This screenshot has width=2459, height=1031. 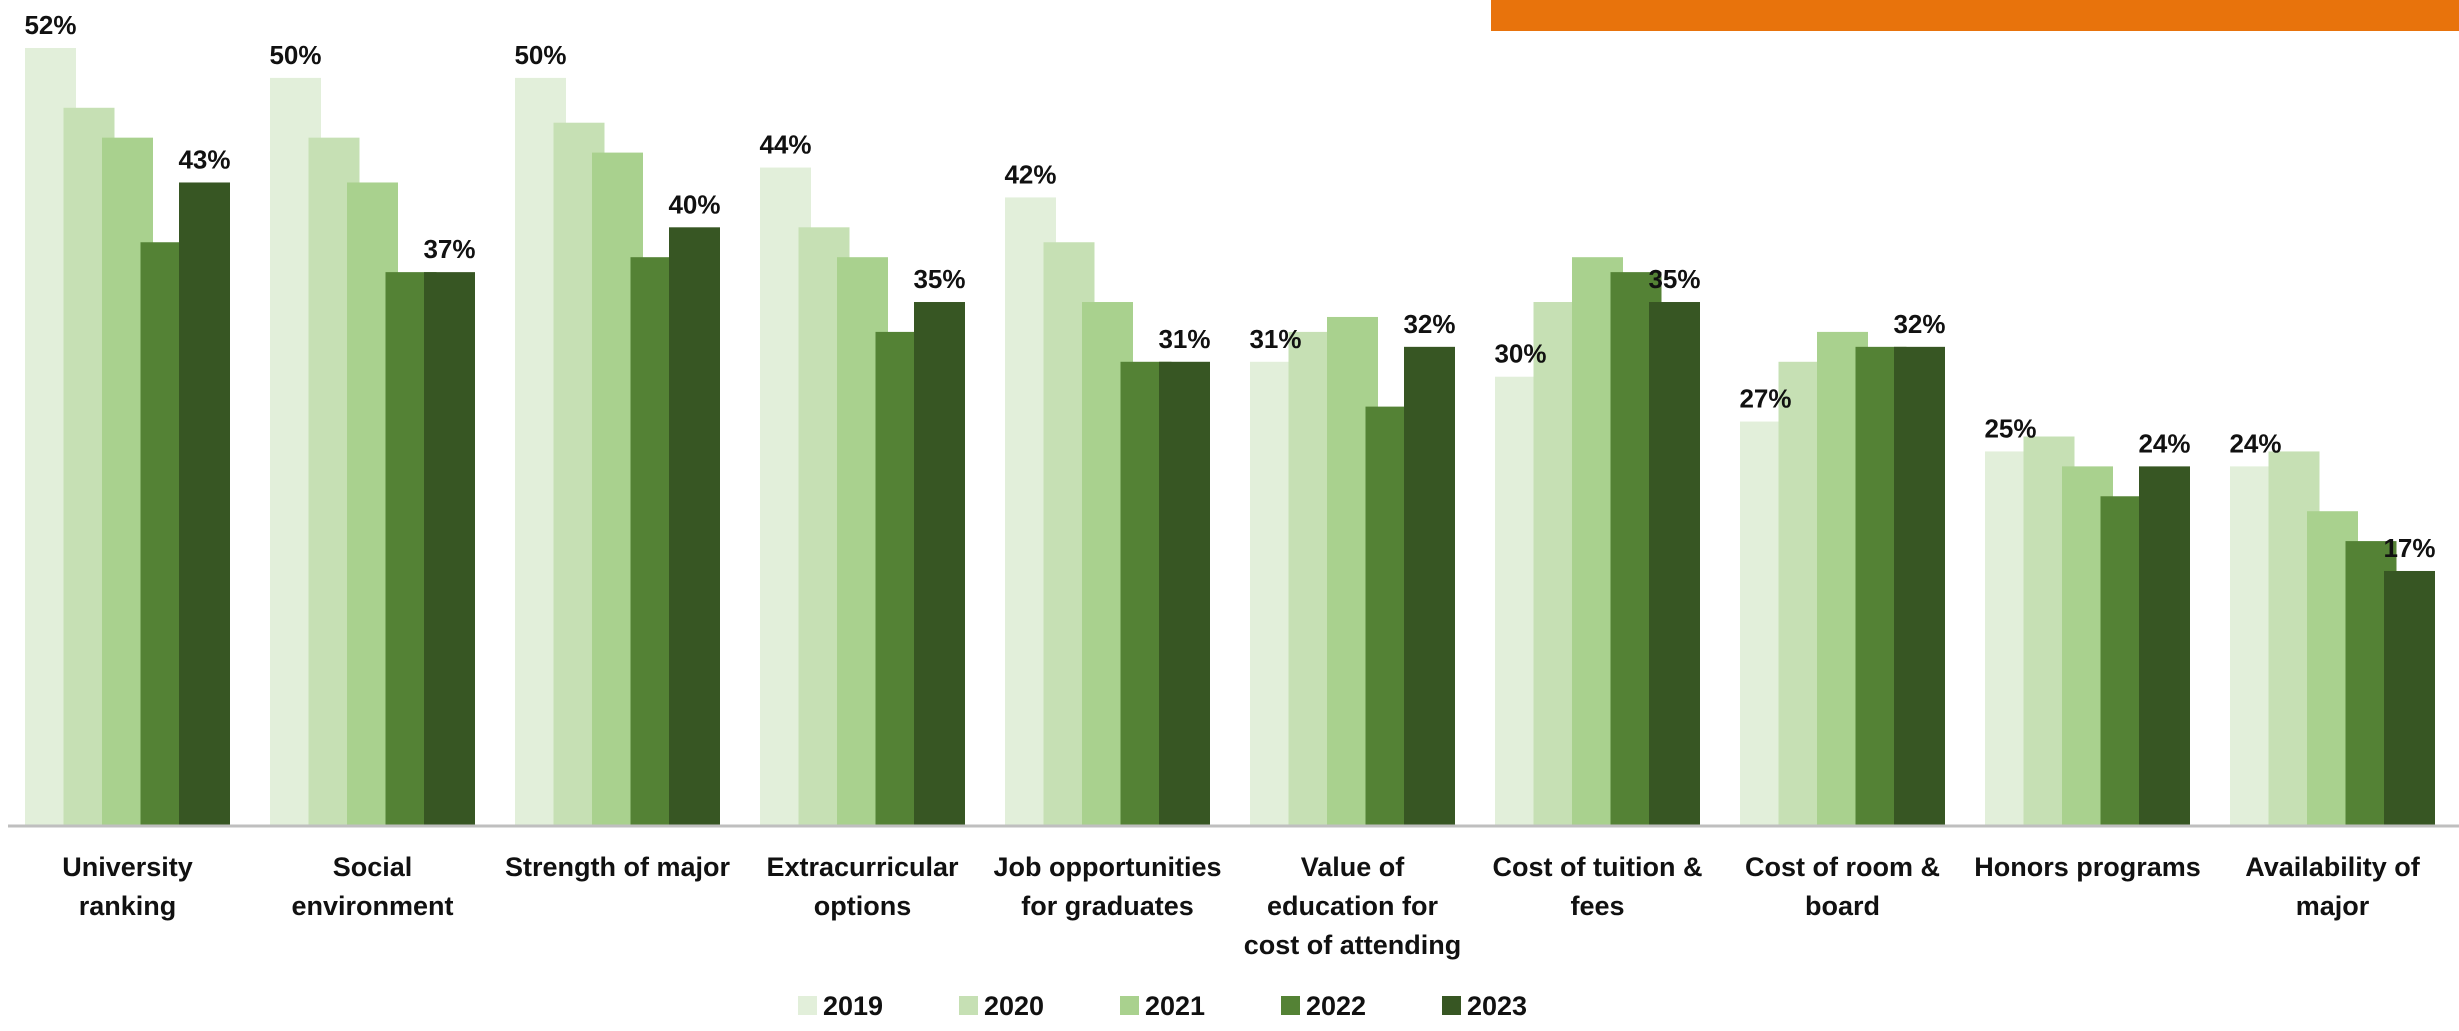 I want to click on header-banner, so click(x=1975, y=15).